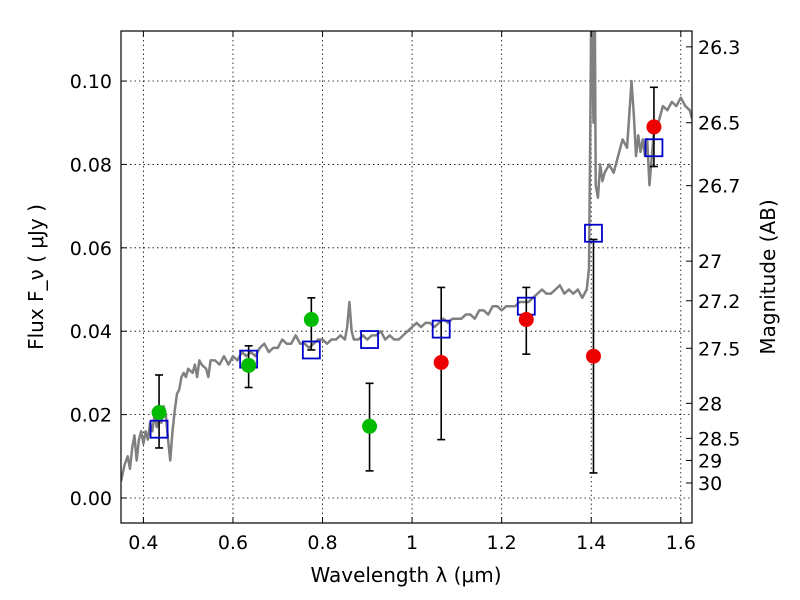 The image size is (800, 600). I want to click on y2-tick-label: 27, so click(710, 262).